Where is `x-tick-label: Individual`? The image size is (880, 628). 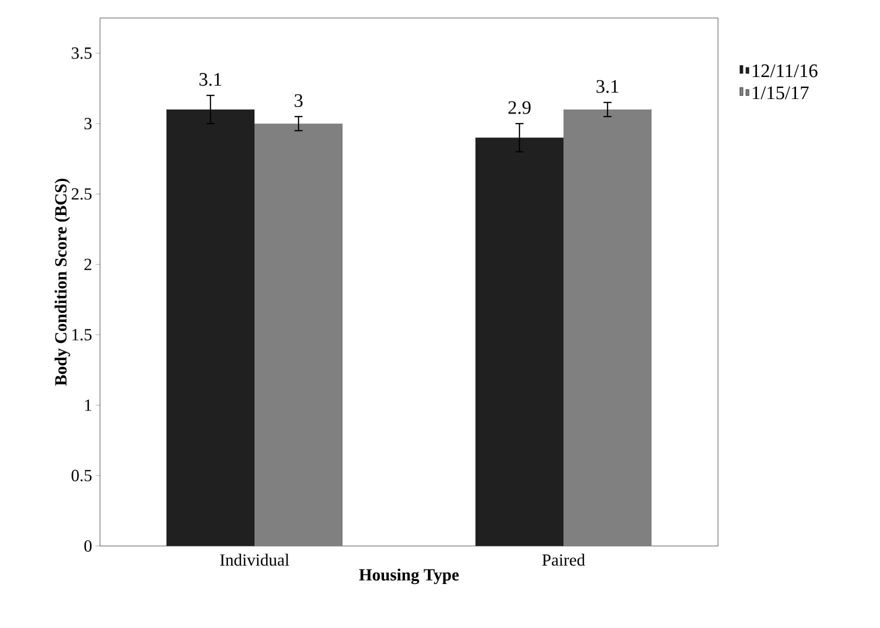
x-tick-label: Individual is located at coordinates (255, 560).